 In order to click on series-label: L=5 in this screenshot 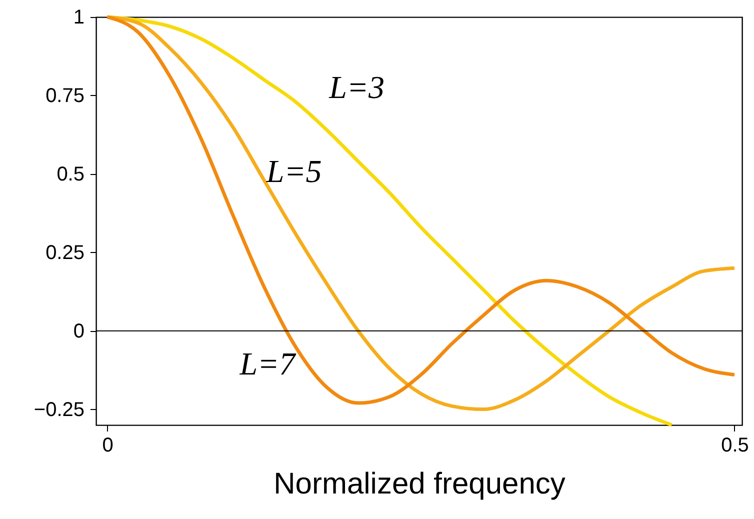, I will do `click(293, 171)`.